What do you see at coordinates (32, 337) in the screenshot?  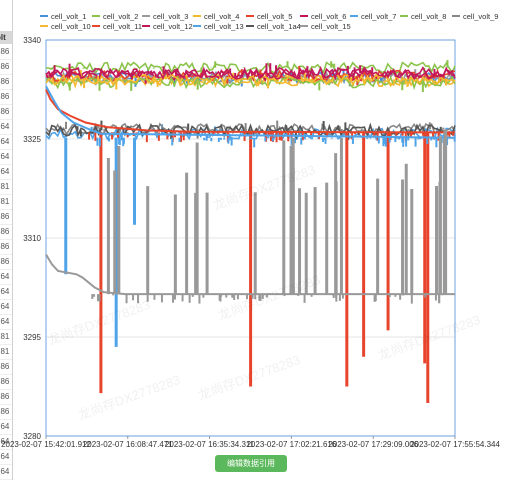 I see `y-tick-label: 3295` at bounding box center [32, 337].